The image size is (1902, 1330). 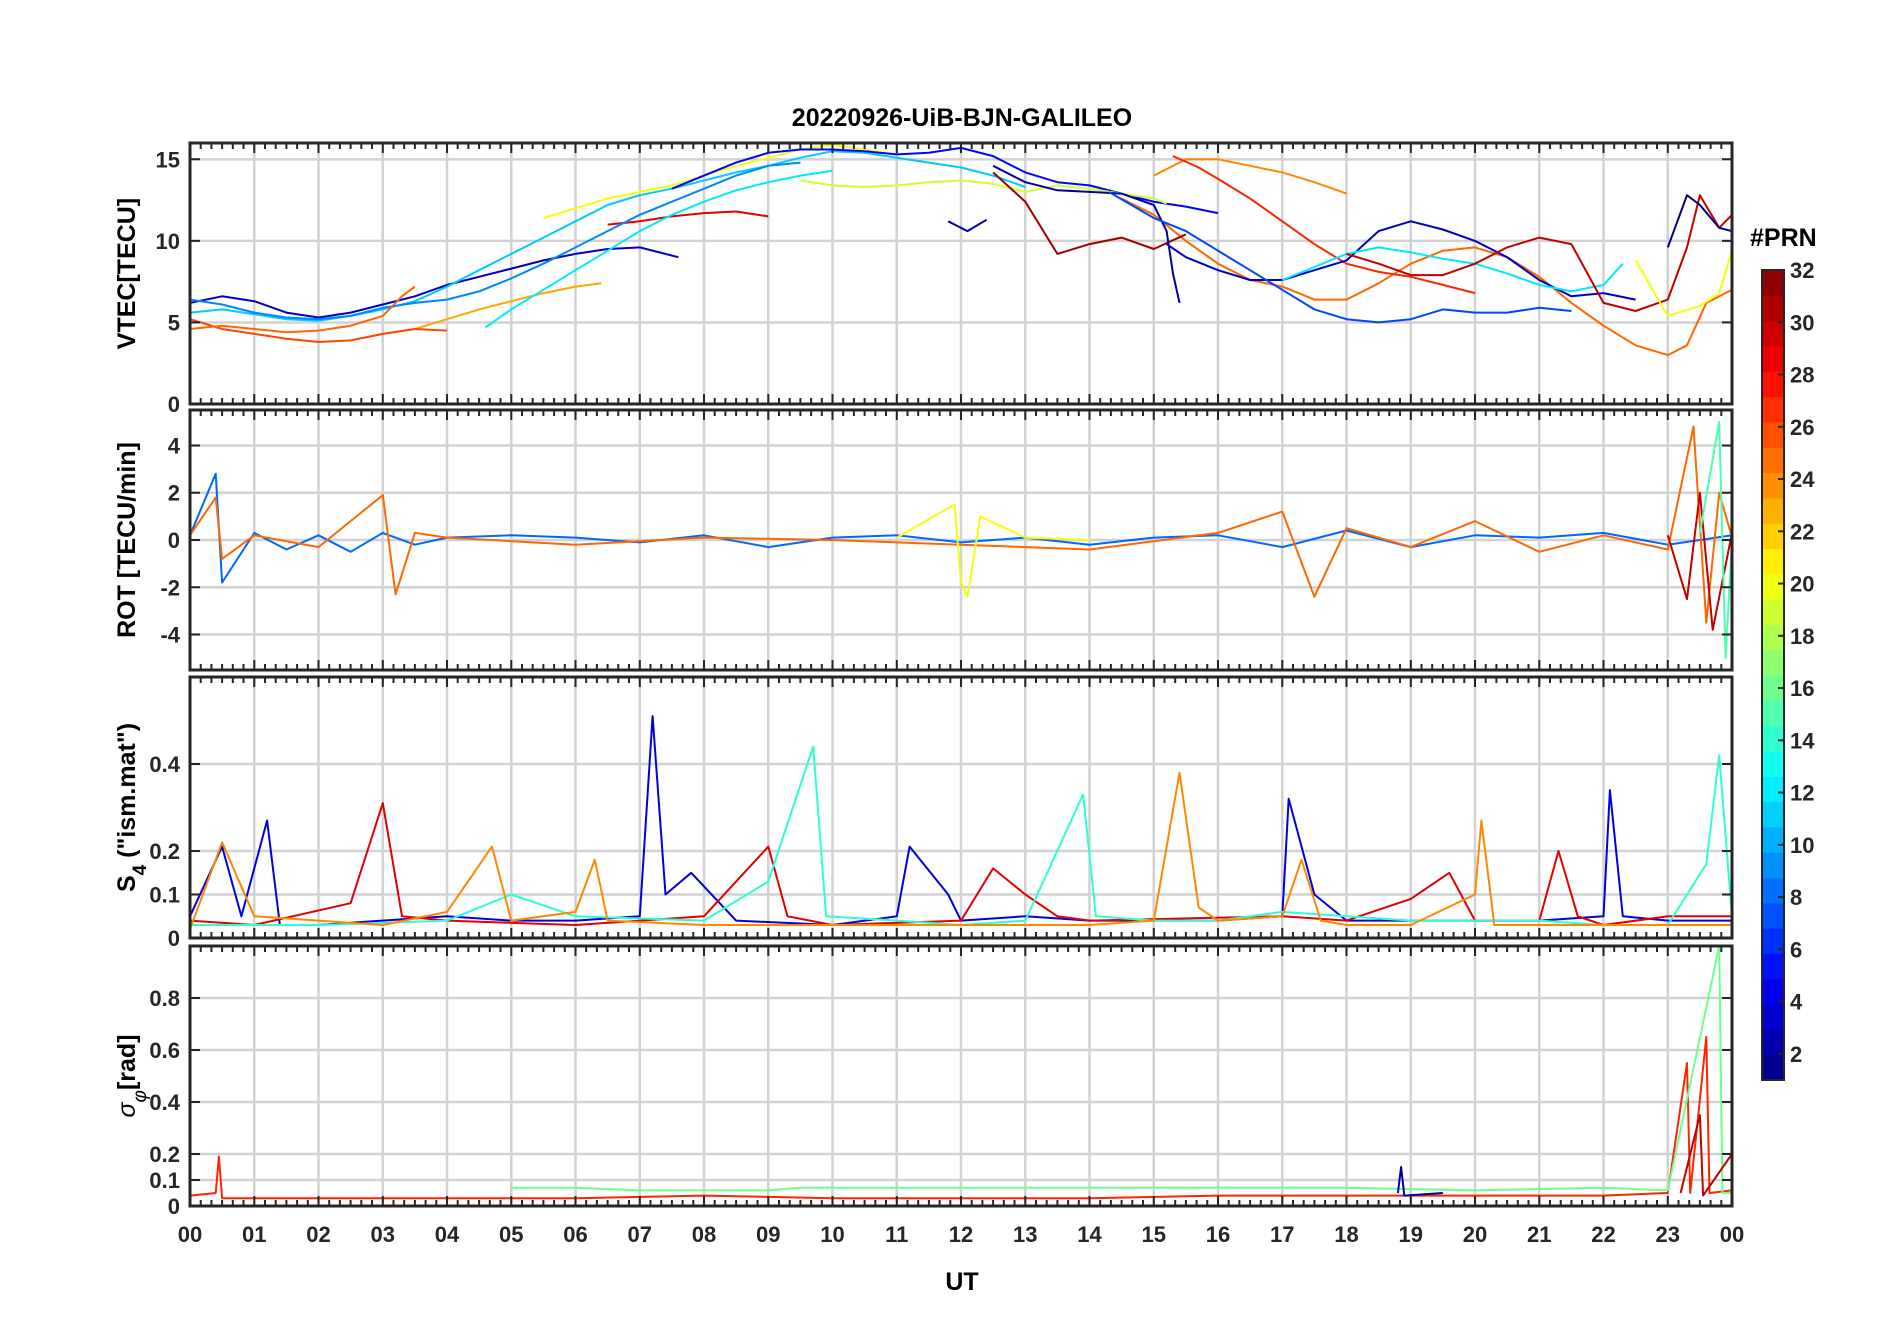 I want to click on y-label-main: σ, so click(x=127, y=1110).